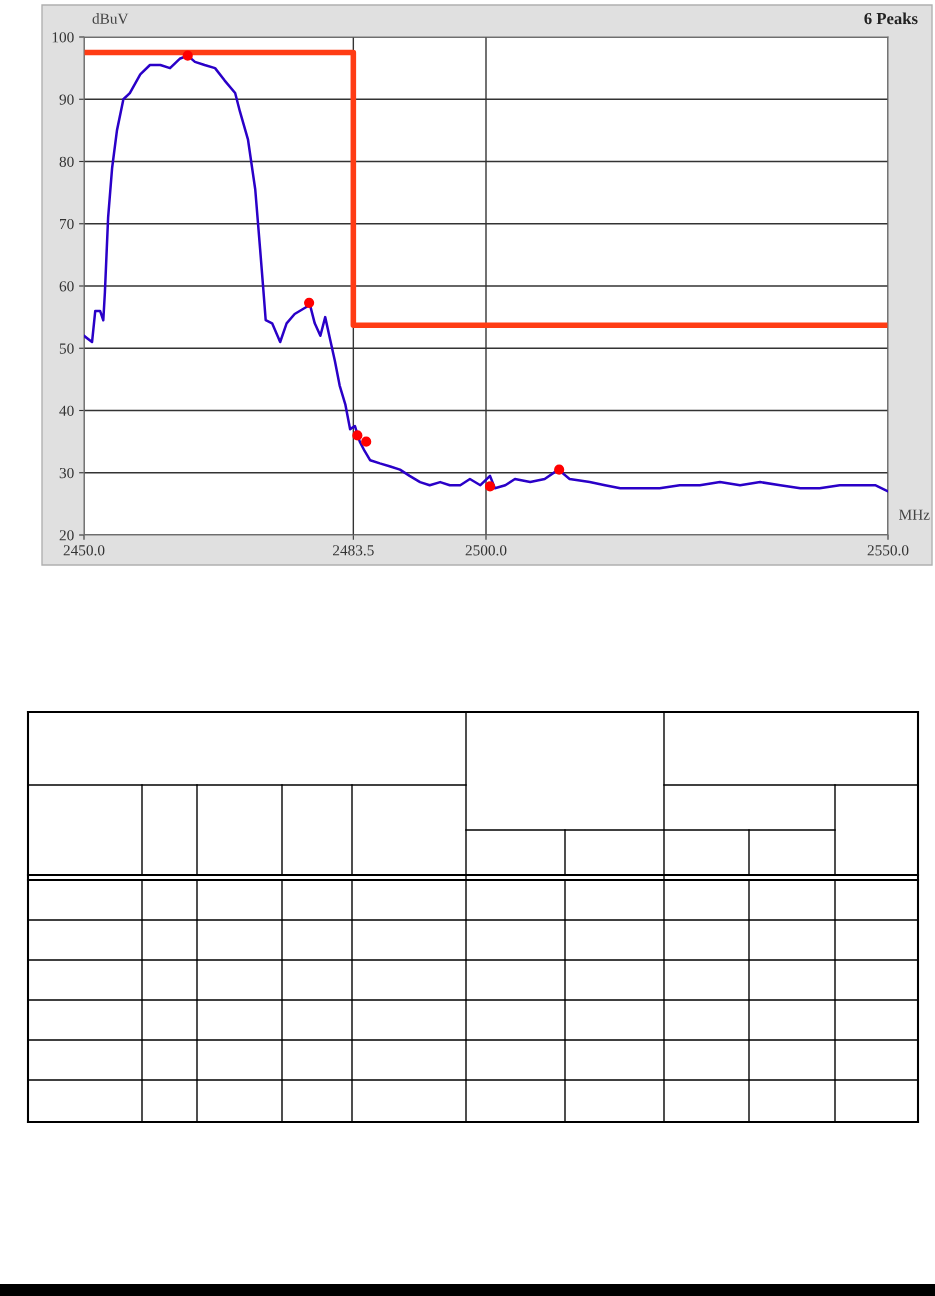  Describe the element at coordinates (888, 550) in the screenshot. I see `x-tick-label: 2550.0` at that location.